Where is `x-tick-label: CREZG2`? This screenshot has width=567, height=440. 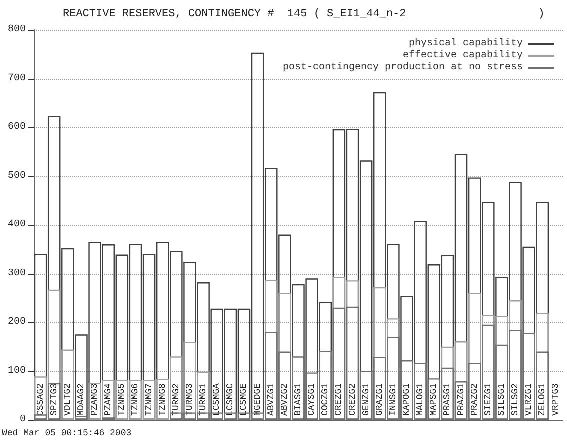 x-tick-label: CREZG2 is located at coordinates (353, 400).